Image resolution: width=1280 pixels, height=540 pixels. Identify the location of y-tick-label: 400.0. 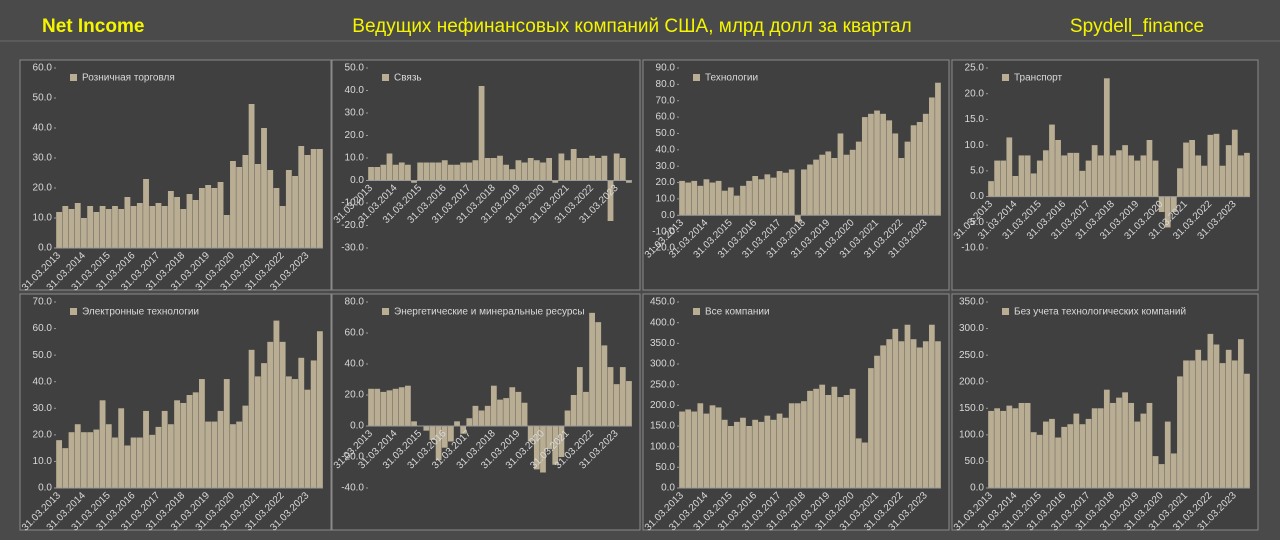
(662, 322).